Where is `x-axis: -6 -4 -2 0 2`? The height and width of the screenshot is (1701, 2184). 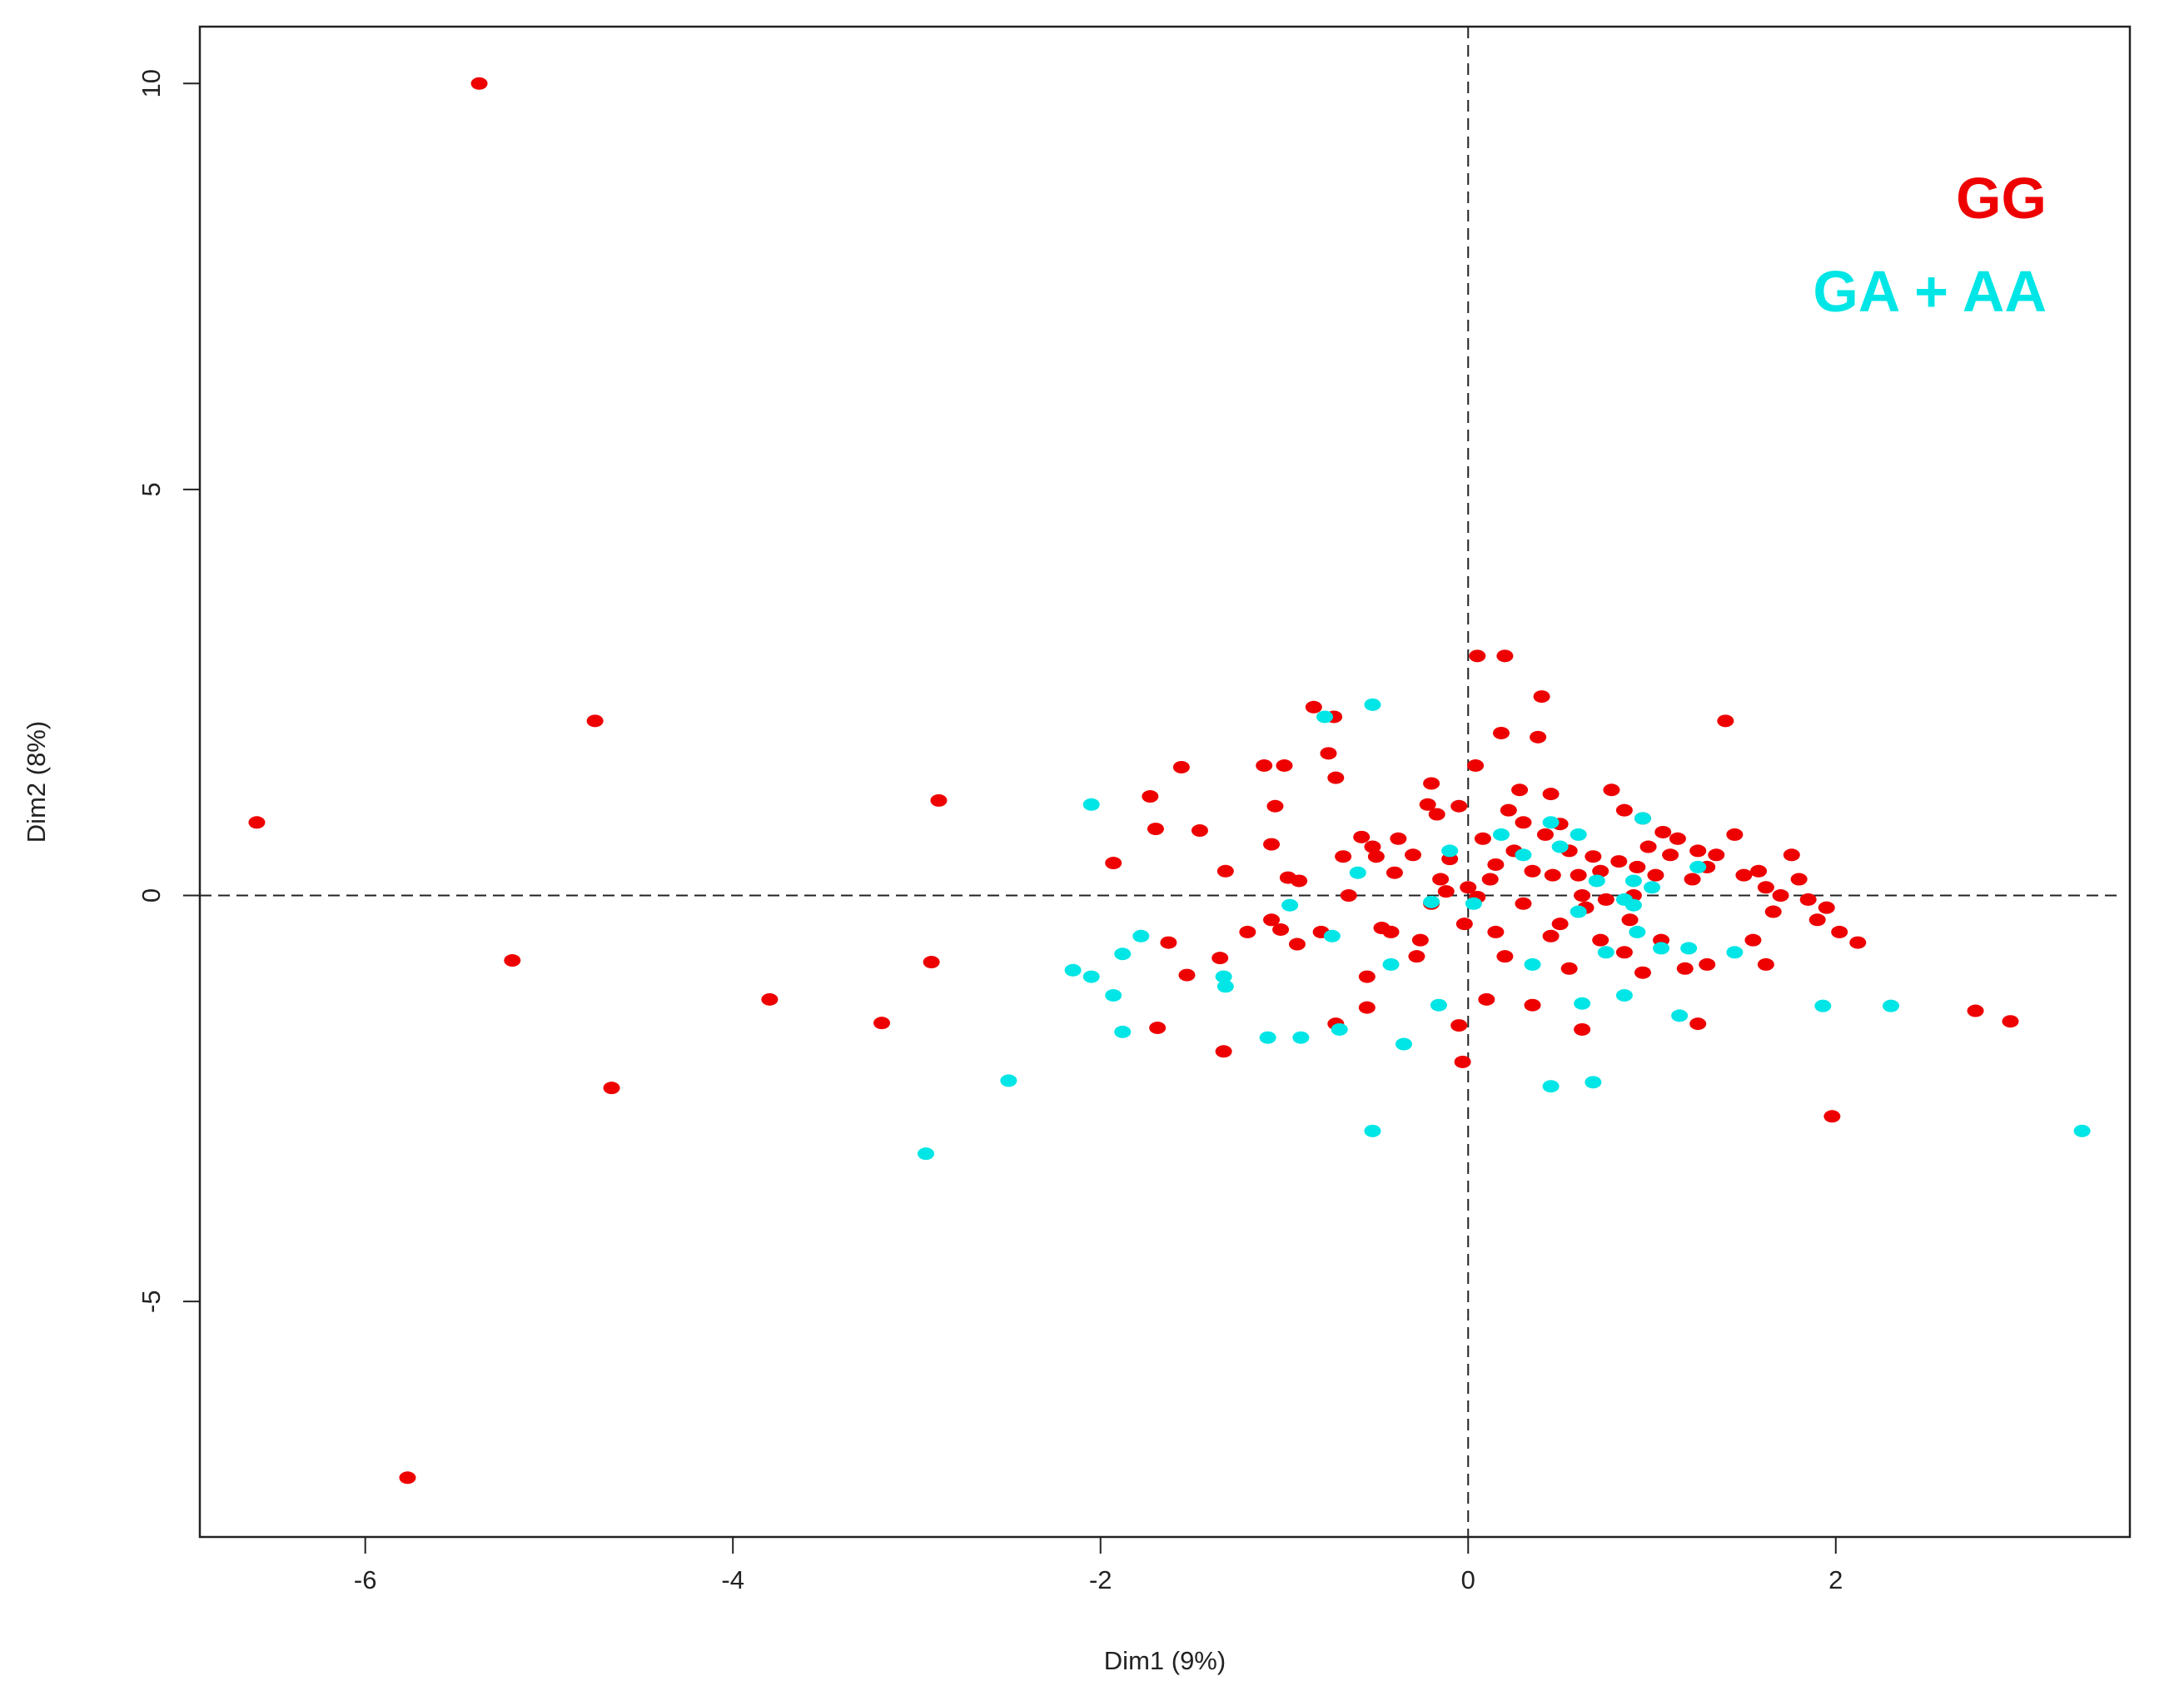 x-axis: -6 -4 -2 0 2 is located at coordinates (1098, 1565).